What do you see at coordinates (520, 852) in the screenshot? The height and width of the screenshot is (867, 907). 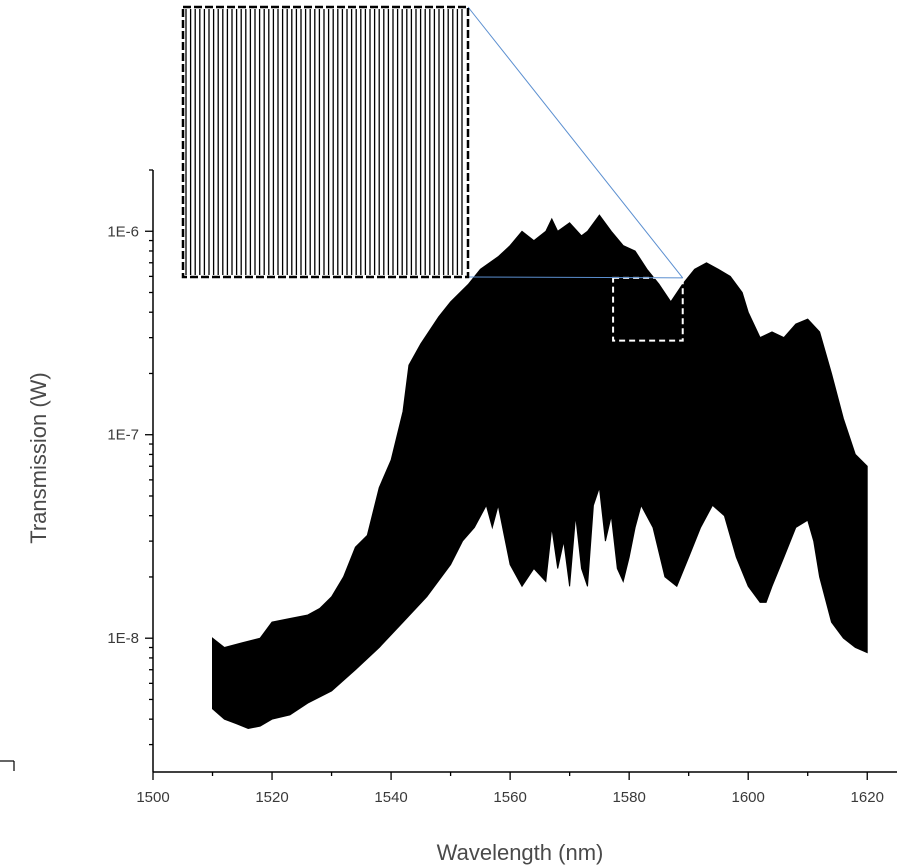 I see `x-axis-title: Wavelength (nm)` at bounding box center [520, 852].